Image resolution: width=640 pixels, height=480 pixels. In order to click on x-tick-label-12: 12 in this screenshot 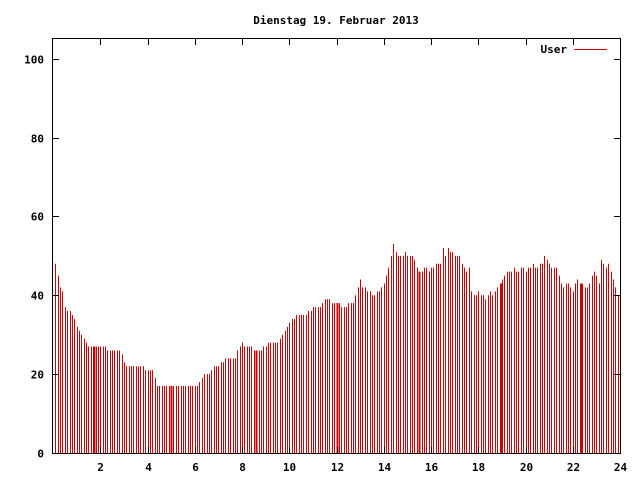, I will do `click(337, 467)`.